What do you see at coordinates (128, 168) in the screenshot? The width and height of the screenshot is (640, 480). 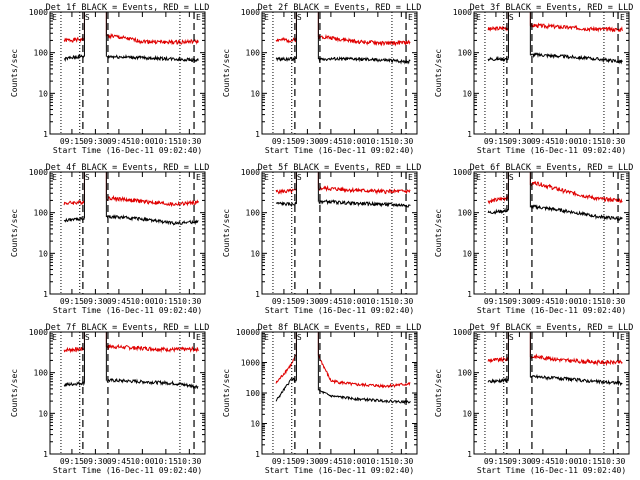 I see `panel-title: Det 4f BLACK = Events, RED = LLD` at bounding box center [128, 168].